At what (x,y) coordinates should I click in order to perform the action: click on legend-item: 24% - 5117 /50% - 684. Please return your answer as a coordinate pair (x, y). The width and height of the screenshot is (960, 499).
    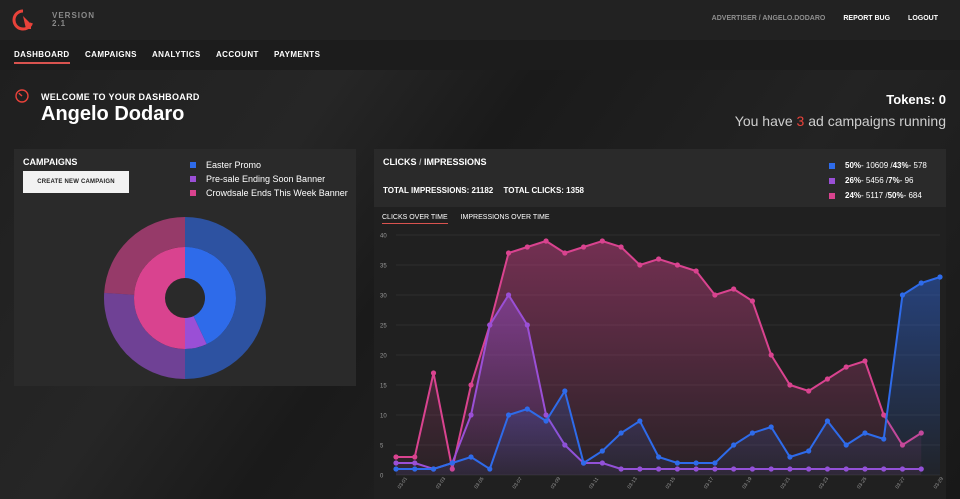
    Looking at the image, I should click on (878, 195).